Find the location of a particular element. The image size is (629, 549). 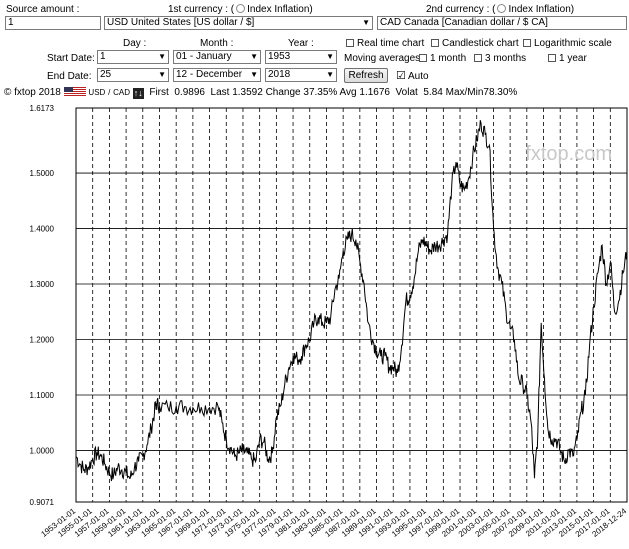

currency1-value: USD United States [US dollar / $] is located at coordinates (181, 22).